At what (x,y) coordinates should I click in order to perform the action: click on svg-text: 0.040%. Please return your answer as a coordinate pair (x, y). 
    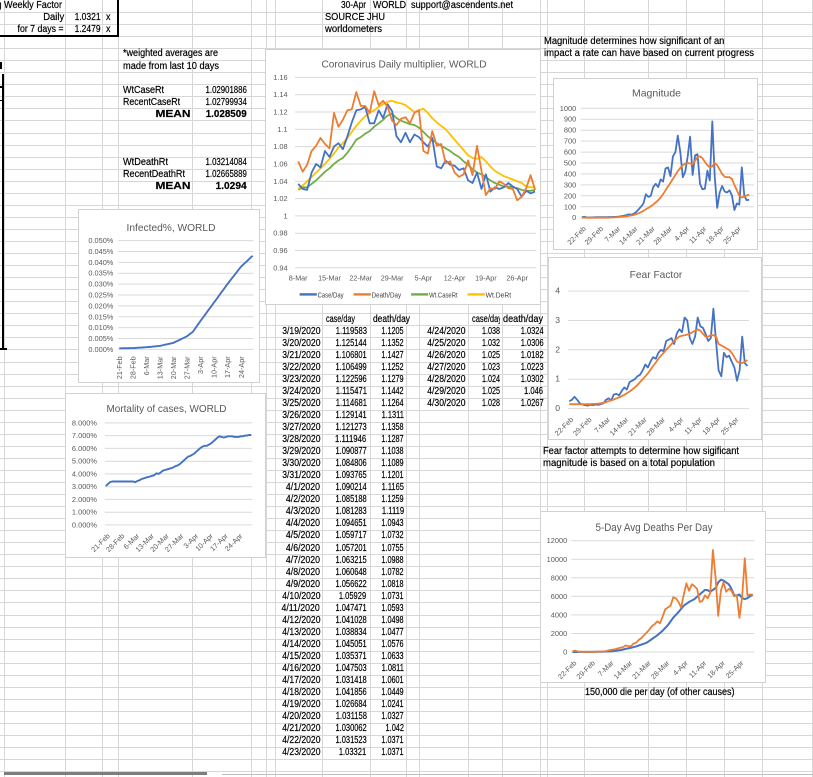
    Looking at the image, I should click on (100, 262).